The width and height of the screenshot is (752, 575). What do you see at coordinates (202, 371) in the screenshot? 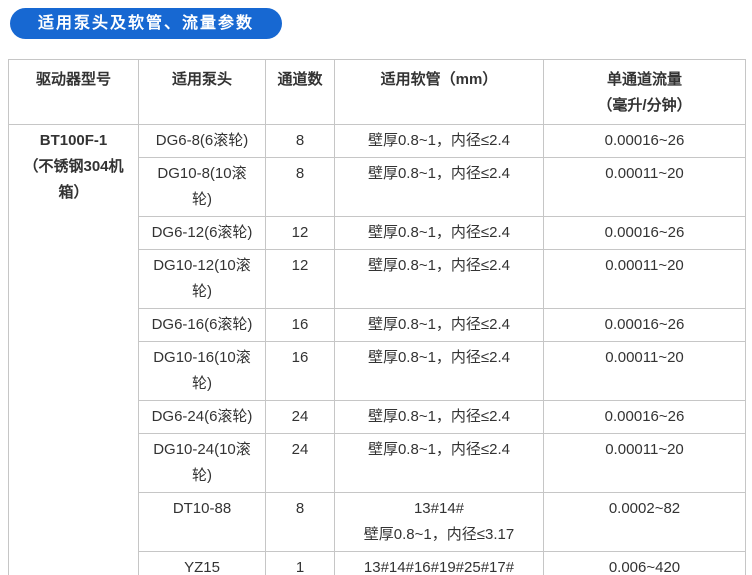
I see `pump-head-cell: DG10-16(10滚轮)` at bounding box center [202, 371].